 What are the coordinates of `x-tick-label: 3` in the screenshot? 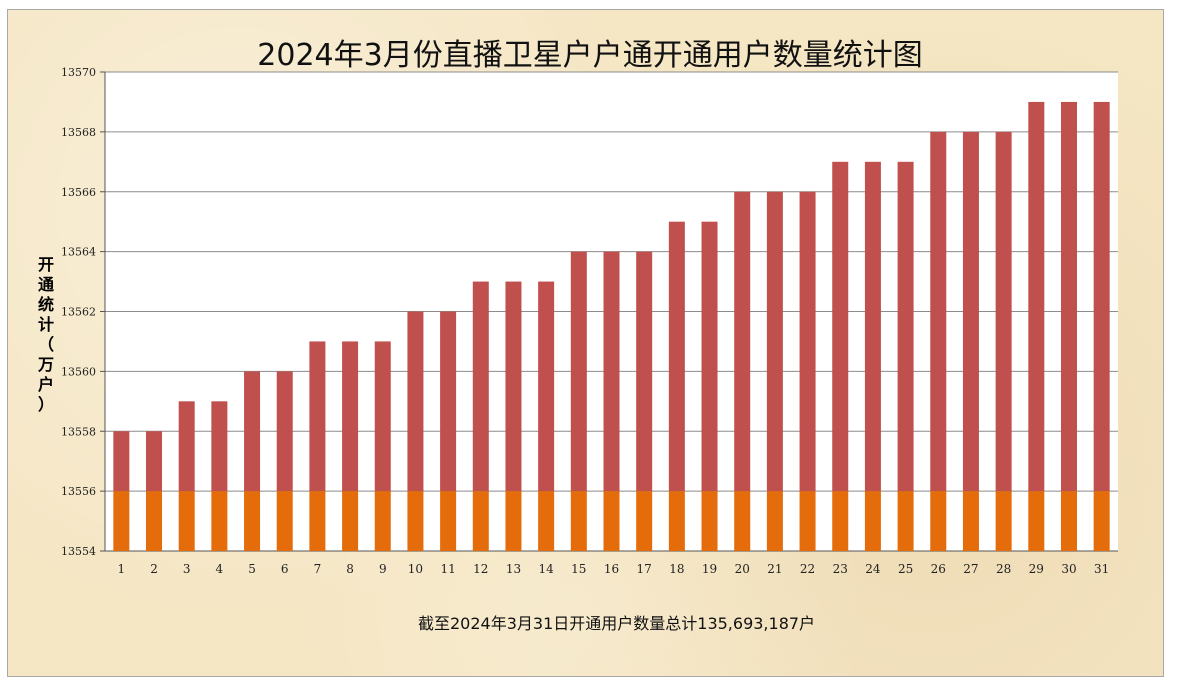 It's located at (187, 569).